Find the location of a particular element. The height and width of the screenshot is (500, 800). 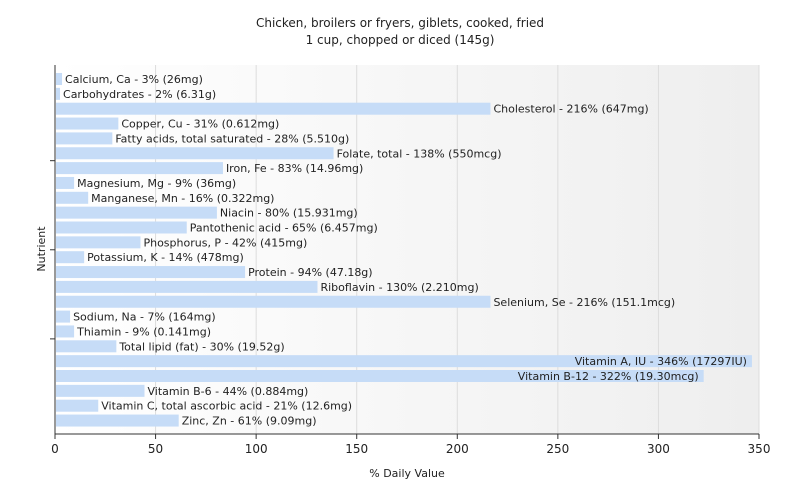

bar-label: Pantothenic acid - 65% (6.457mg) is located at coordinates (284, 228).